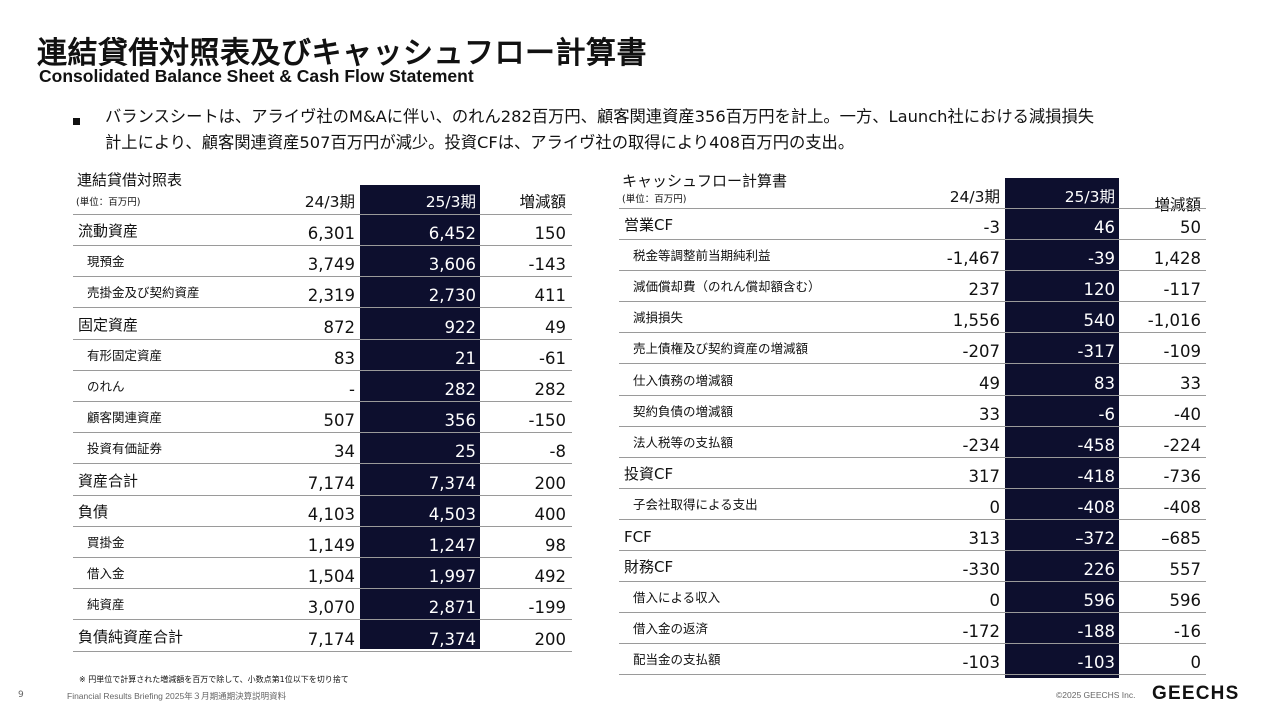  Describe the element at coordinates (460, 421) in the screenshot. I see `balance-sheet-cell-current-year: 356` at that location.